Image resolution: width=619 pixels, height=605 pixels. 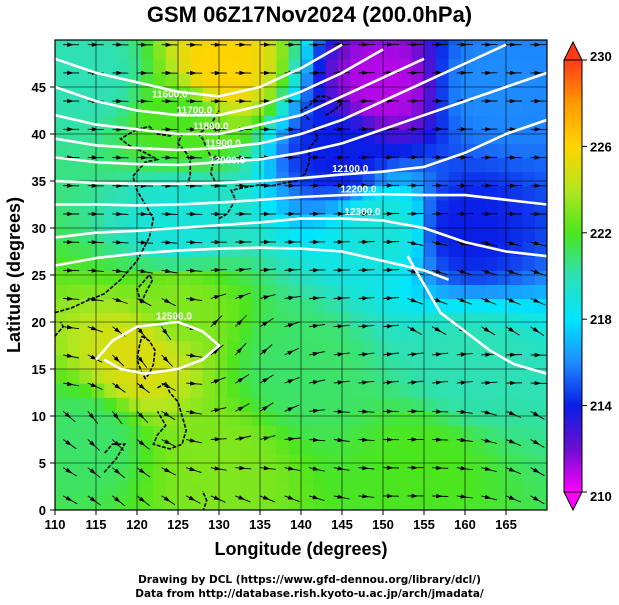 I want to click on y-tick-label: 10, so click(x=39, y=416).